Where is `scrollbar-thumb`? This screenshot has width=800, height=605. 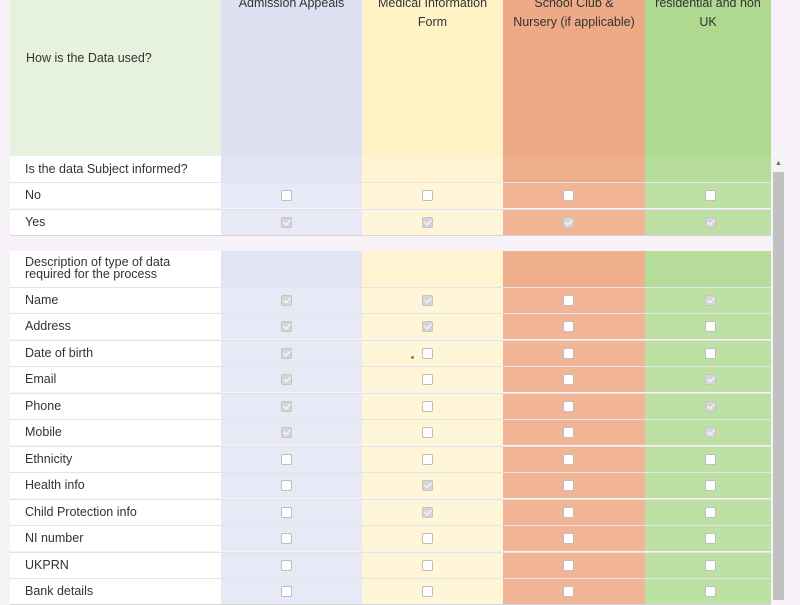 scrollbar-thumb is located at coordinates (778, 386).